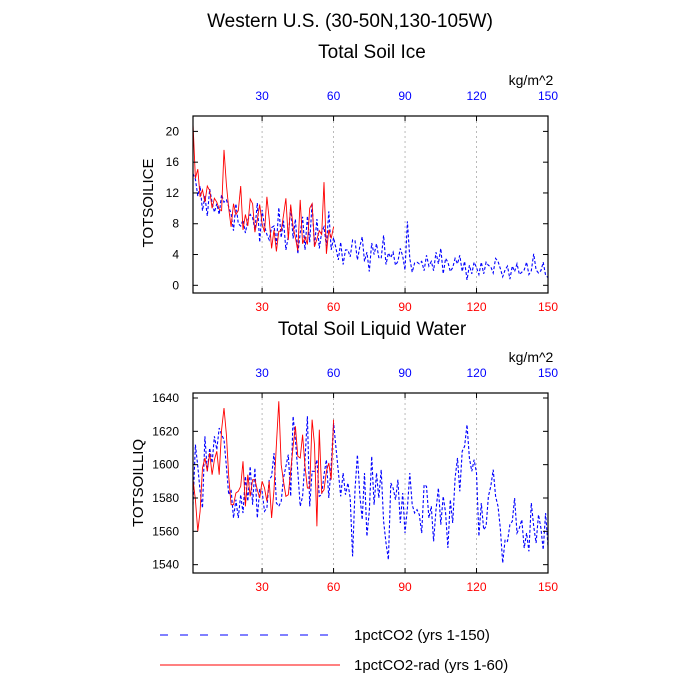  I want to click on y-axis-label: TOTSOILICE, so click(148, 203).